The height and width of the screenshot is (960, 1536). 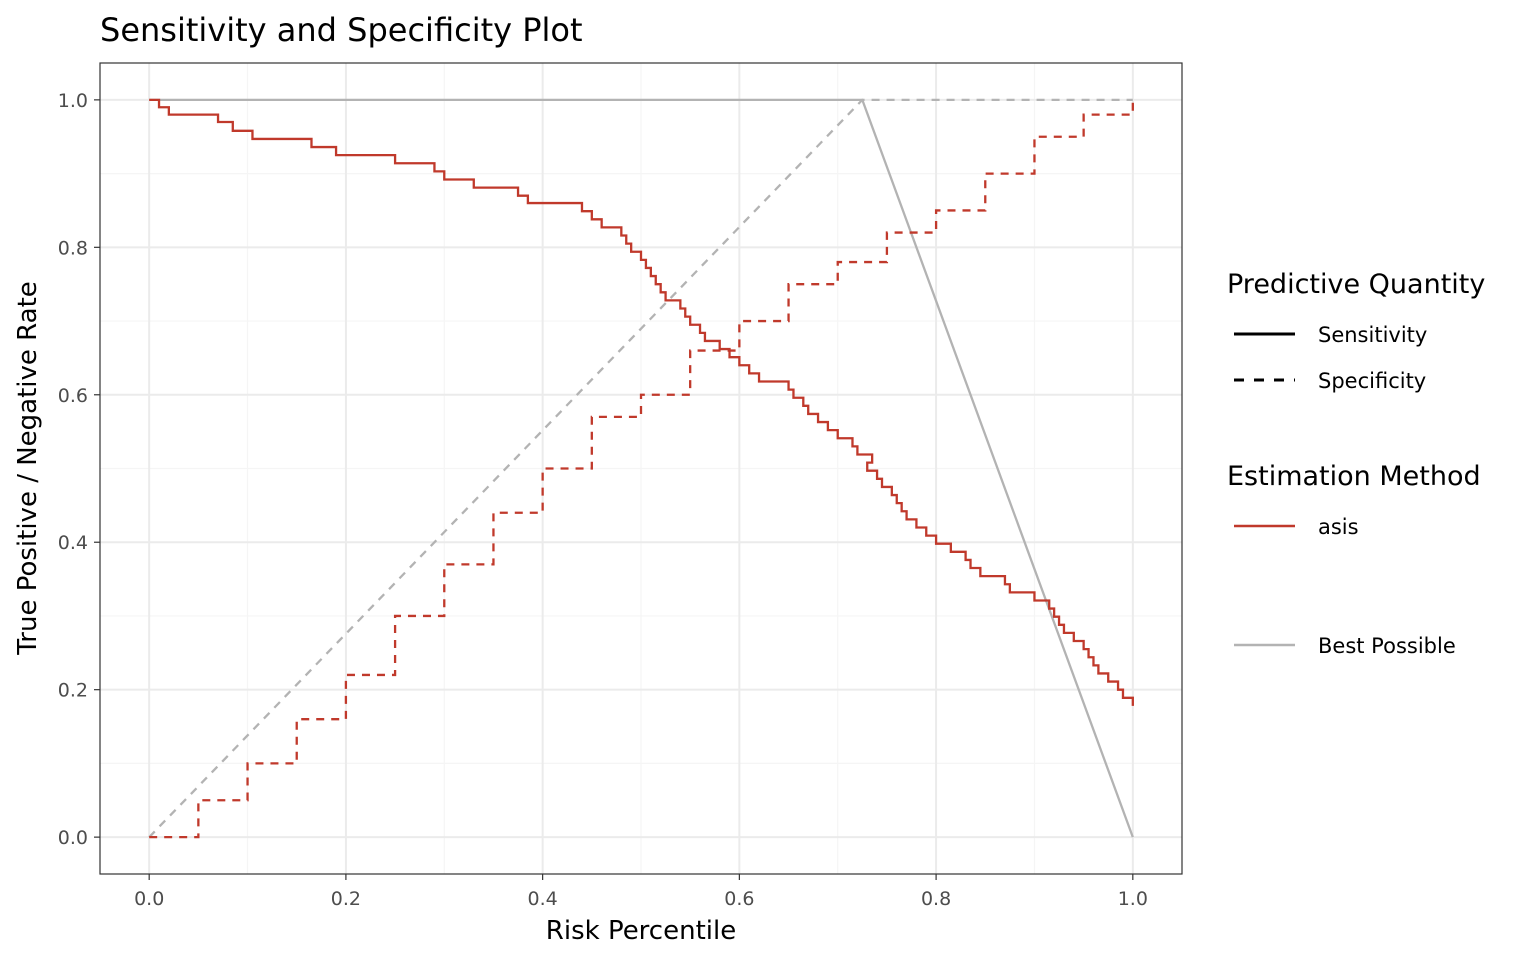 What do you see at coordinates (149, 899) in the screenshot?
I see `x-tick-label: 0.0` at bounding box center [149, 899].